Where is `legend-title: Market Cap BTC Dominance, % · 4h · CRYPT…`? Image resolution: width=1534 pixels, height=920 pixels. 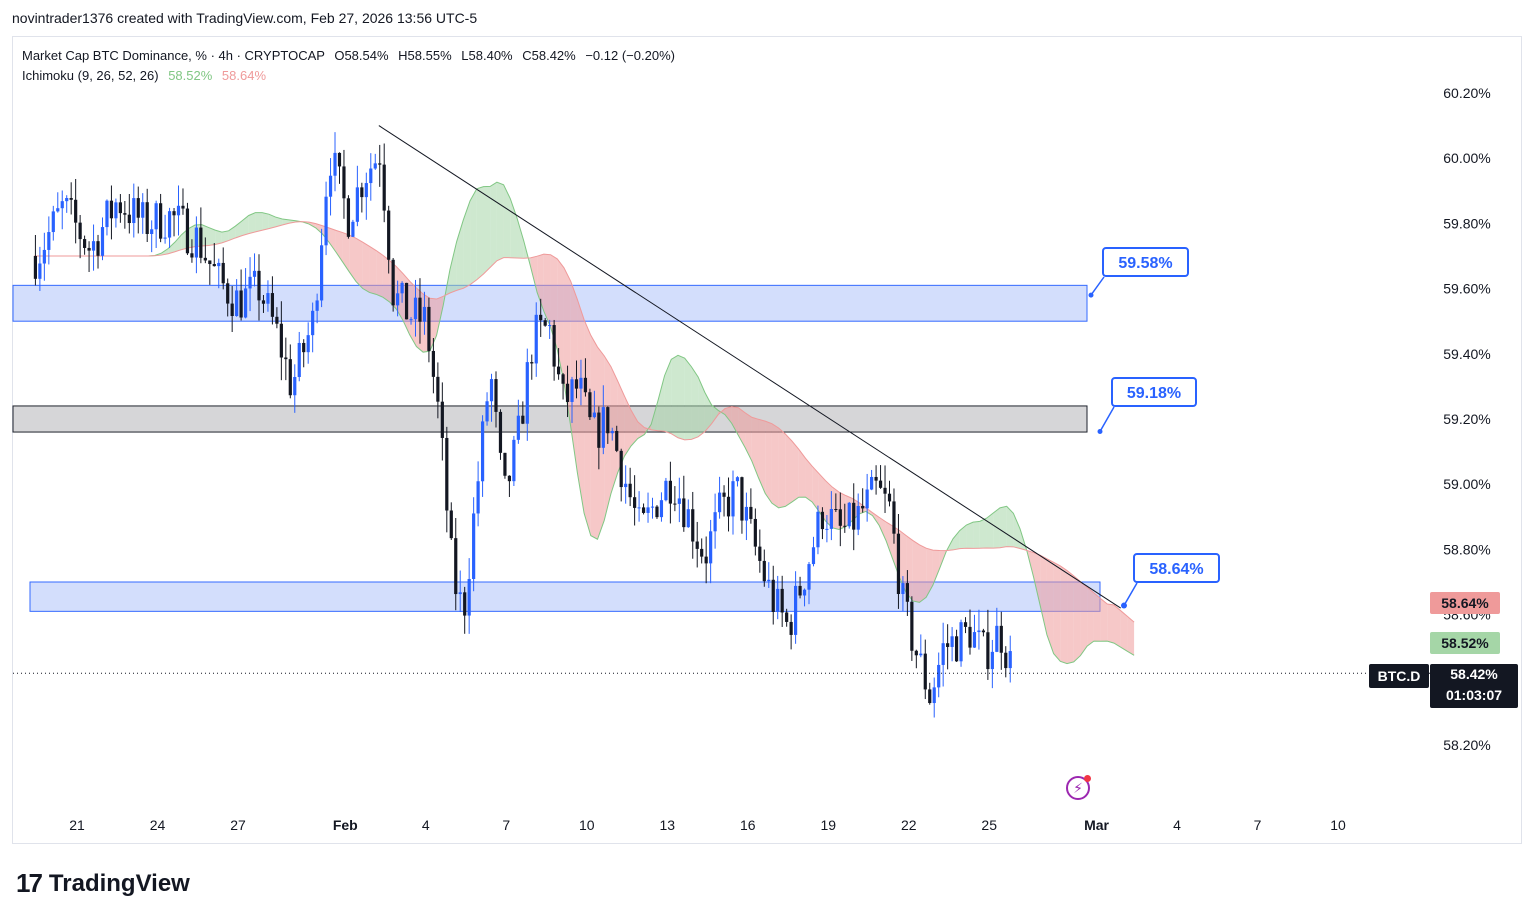
legend-title: Market Cap BTC Dominance, % · 4h · CRYPT… is located at coordinates (173, 55).